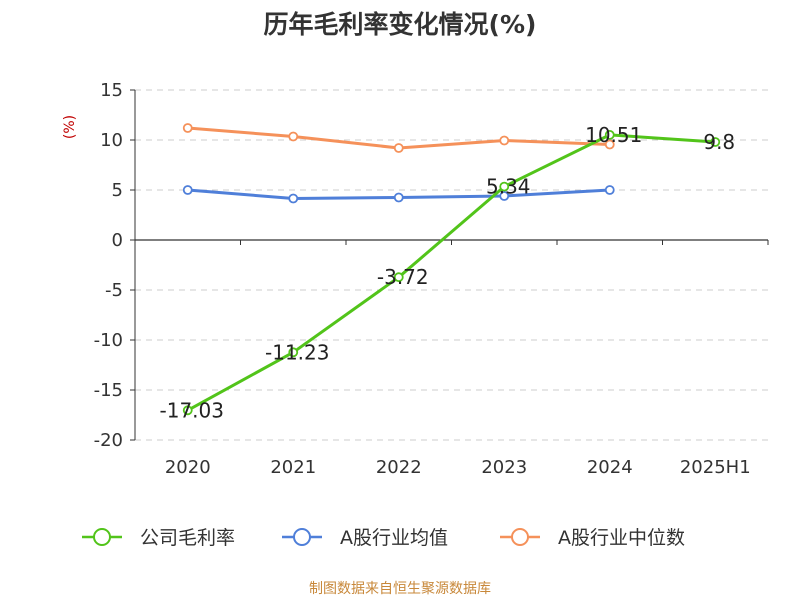  What do you see at coordinates (117, 190) in the screenshot?
I see `y-tick-label: 5` at bounding box center [117, 190].